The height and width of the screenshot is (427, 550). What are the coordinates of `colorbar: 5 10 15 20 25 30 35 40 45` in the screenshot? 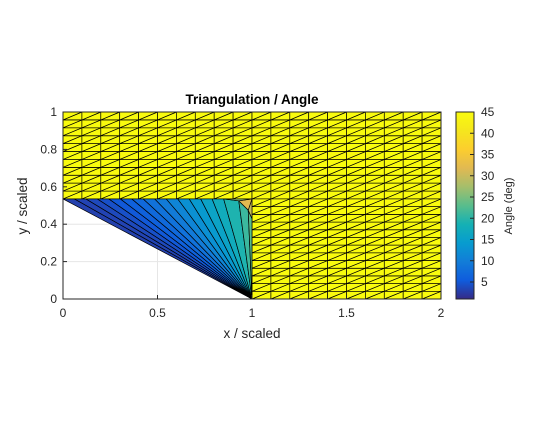 It's located at (475, 202).